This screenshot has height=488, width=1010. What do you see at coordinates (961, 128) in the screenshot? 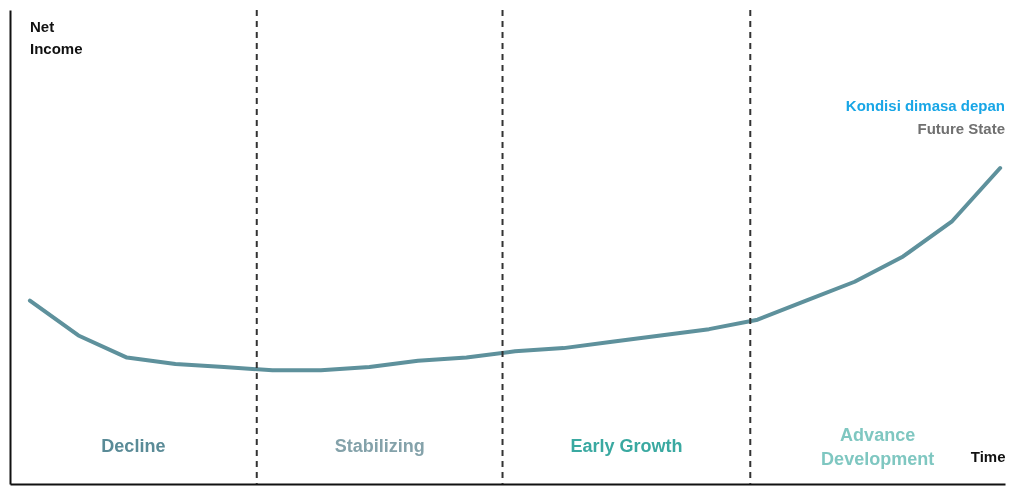
I see `chart-subtitle: Future State` at bounding box center [961, 128].